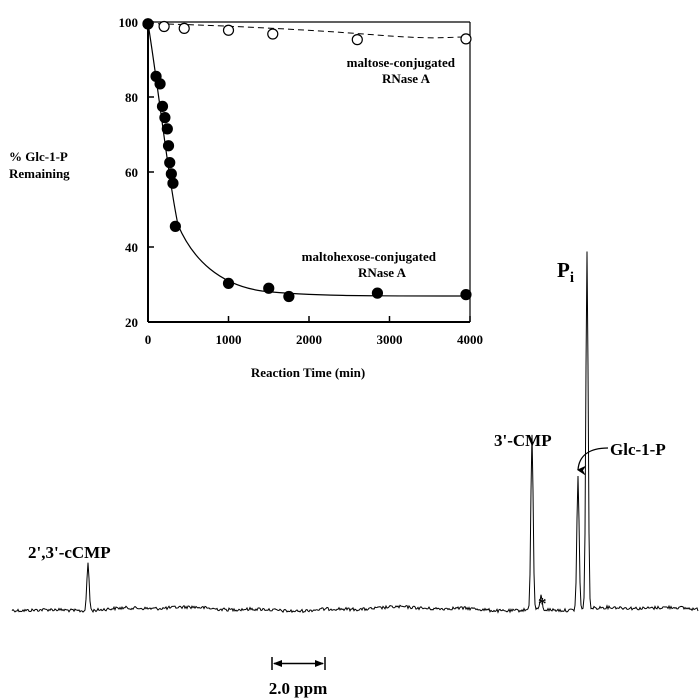 This screenshot has width=700, height=700. What do you see at coordinates (638, 449) in the screenshot?
I see `peak-label-glc-1-p: Glc-1-P` at bounding box center [638, 449].